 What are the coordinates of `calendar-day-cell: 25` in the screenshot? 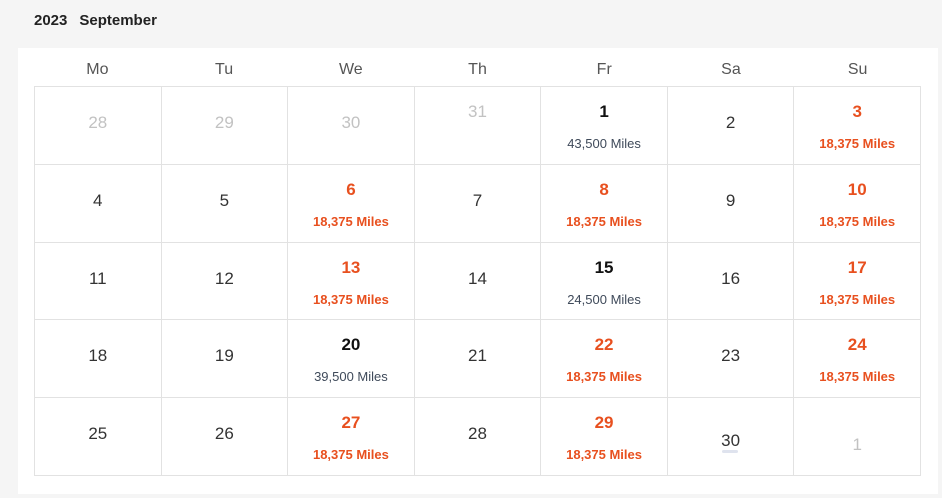 It's located at (98, 437).